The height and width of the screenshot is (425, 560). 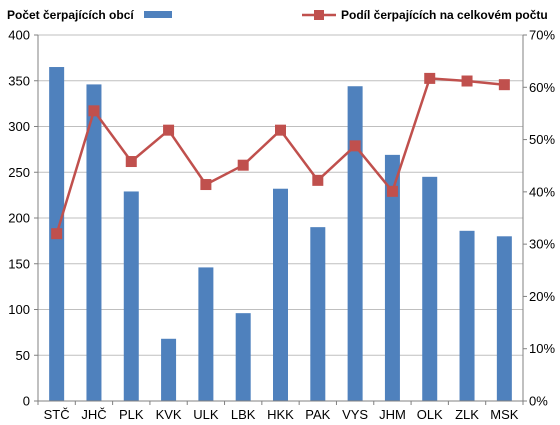 What do you see at coordinates (542, 296) in the screenshot?
I see `right-axis-label: 20%` at bounding box center [542, 296].